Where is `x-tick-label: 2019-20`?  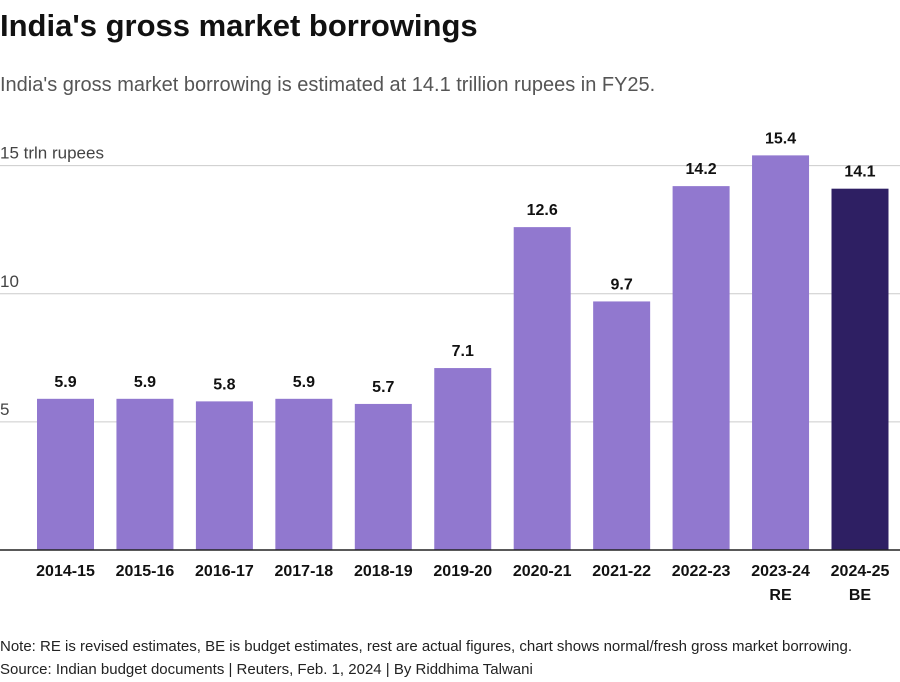
x-tick-label: 2019-20 is located at coordinates (463, 571).